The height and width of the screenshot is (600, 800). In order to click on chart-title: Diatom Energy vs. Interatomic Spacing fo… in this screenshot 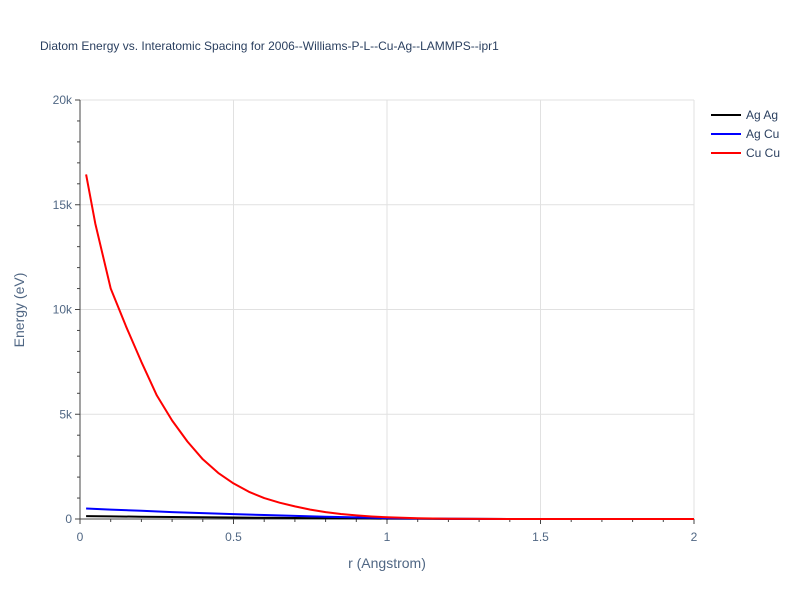, I will do `click(269, 46)`.